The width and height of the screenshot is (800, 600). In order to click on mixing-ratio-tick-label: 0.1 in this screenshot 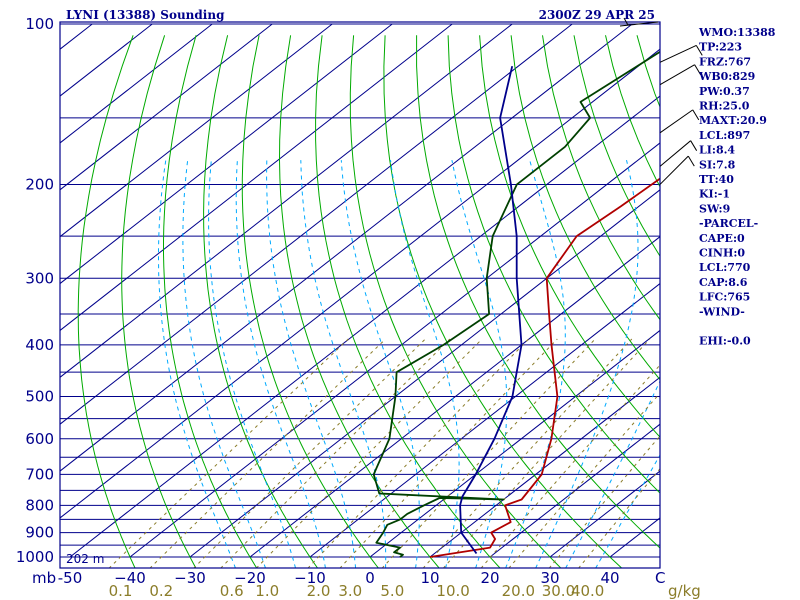, I will do `click(121, 591)`.